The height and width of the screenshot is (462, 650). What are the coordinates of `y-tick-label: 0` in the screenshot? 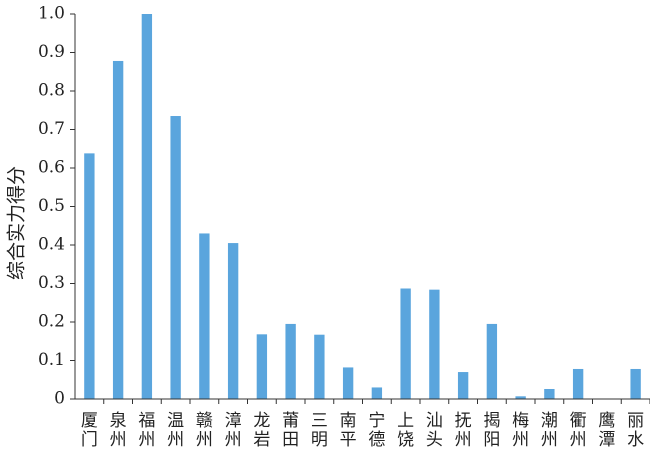 It's located at (59, 399).